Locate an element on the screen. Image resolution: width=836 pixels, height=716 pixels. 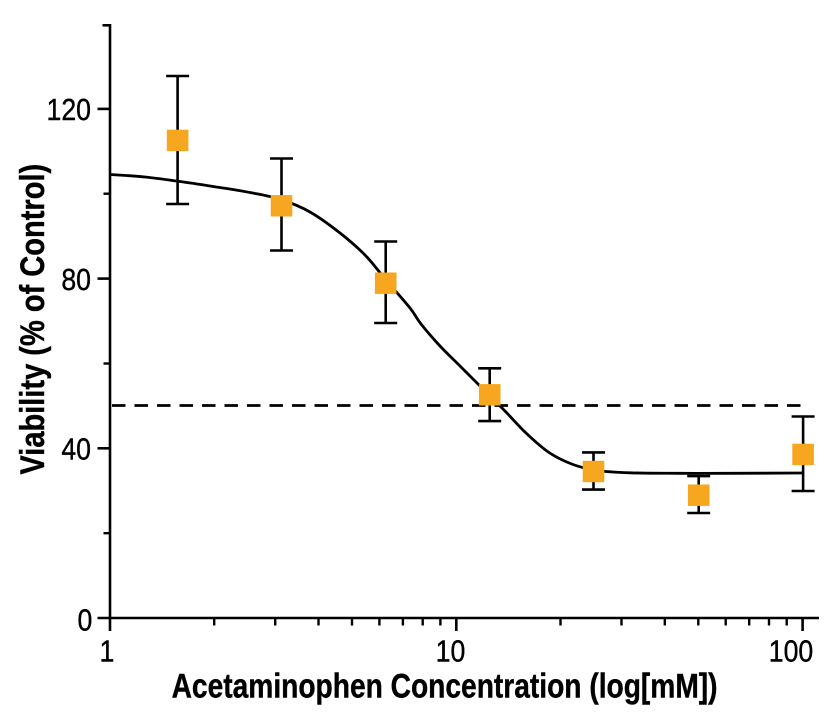
svg-text: Viability (% of Control) is located at coordinates (32, 319).